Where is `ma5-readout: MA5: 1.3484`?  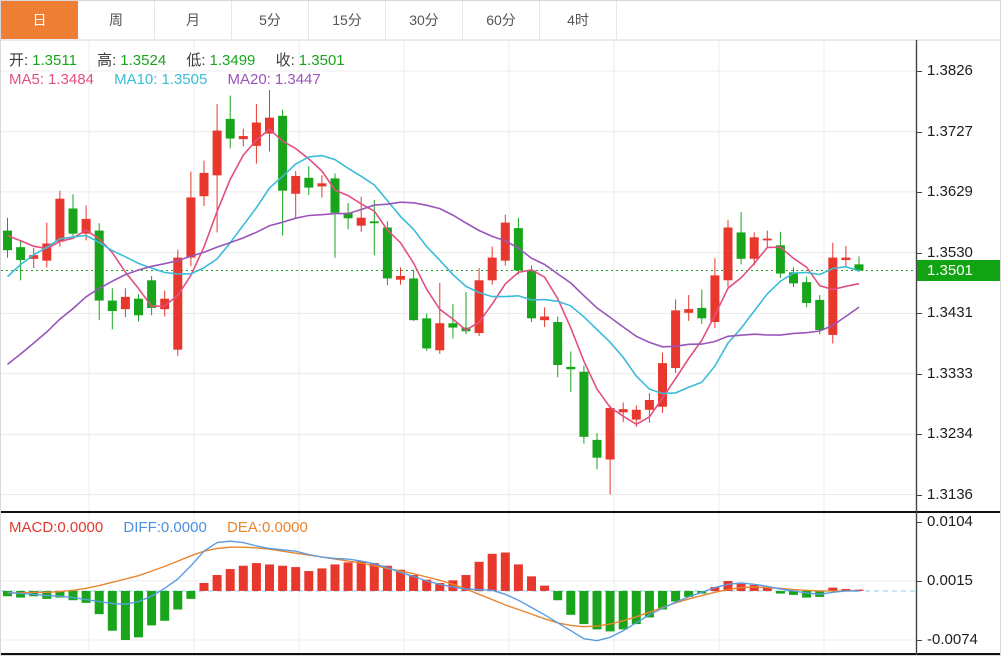 ma5-readout: MA5: 1.3484 is located at coordinates (51, 79).